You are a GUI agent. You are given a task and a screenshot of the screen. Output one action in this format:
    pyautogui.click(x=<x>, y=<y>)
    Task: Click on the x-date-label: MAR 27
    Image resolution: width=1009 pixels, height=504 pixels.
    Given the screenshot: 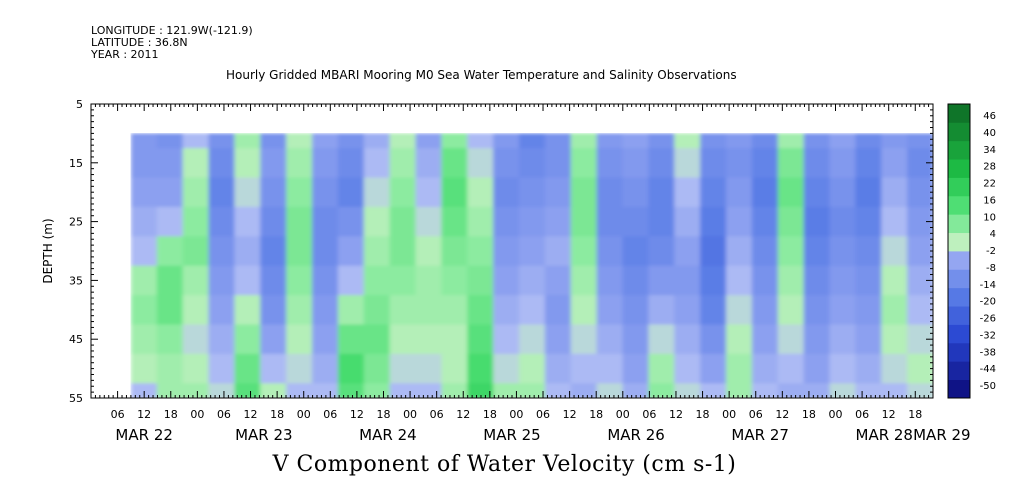 What is the action you would take?
    pyautogui.click(x=759, y=435)
    